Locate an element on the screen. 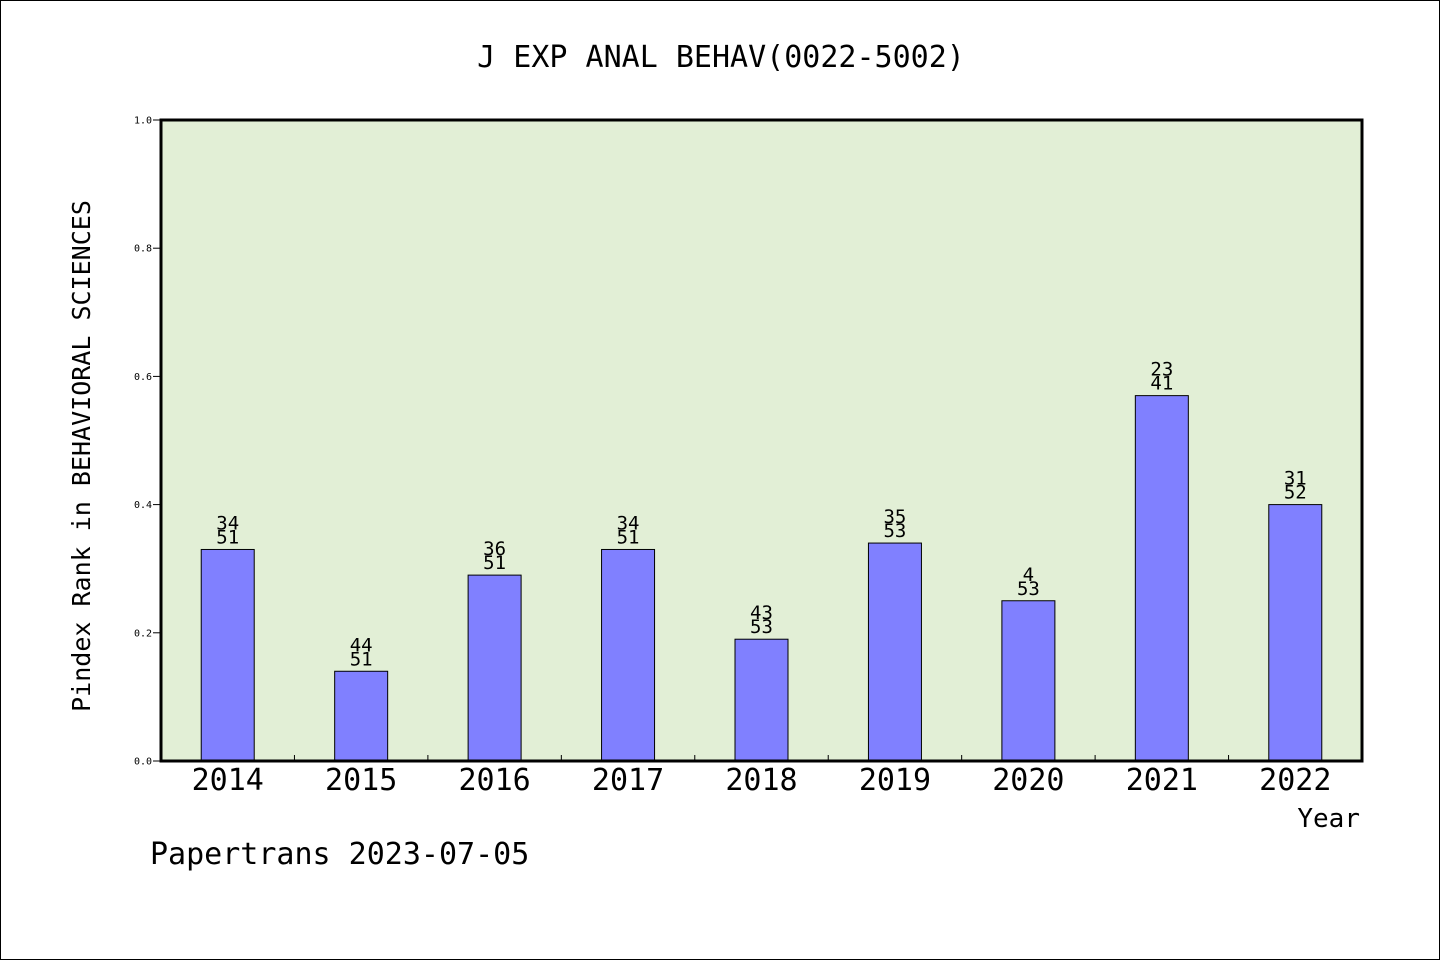  credit-text: Papertrans 2023-07-05 is located at coordinates (339, 854).